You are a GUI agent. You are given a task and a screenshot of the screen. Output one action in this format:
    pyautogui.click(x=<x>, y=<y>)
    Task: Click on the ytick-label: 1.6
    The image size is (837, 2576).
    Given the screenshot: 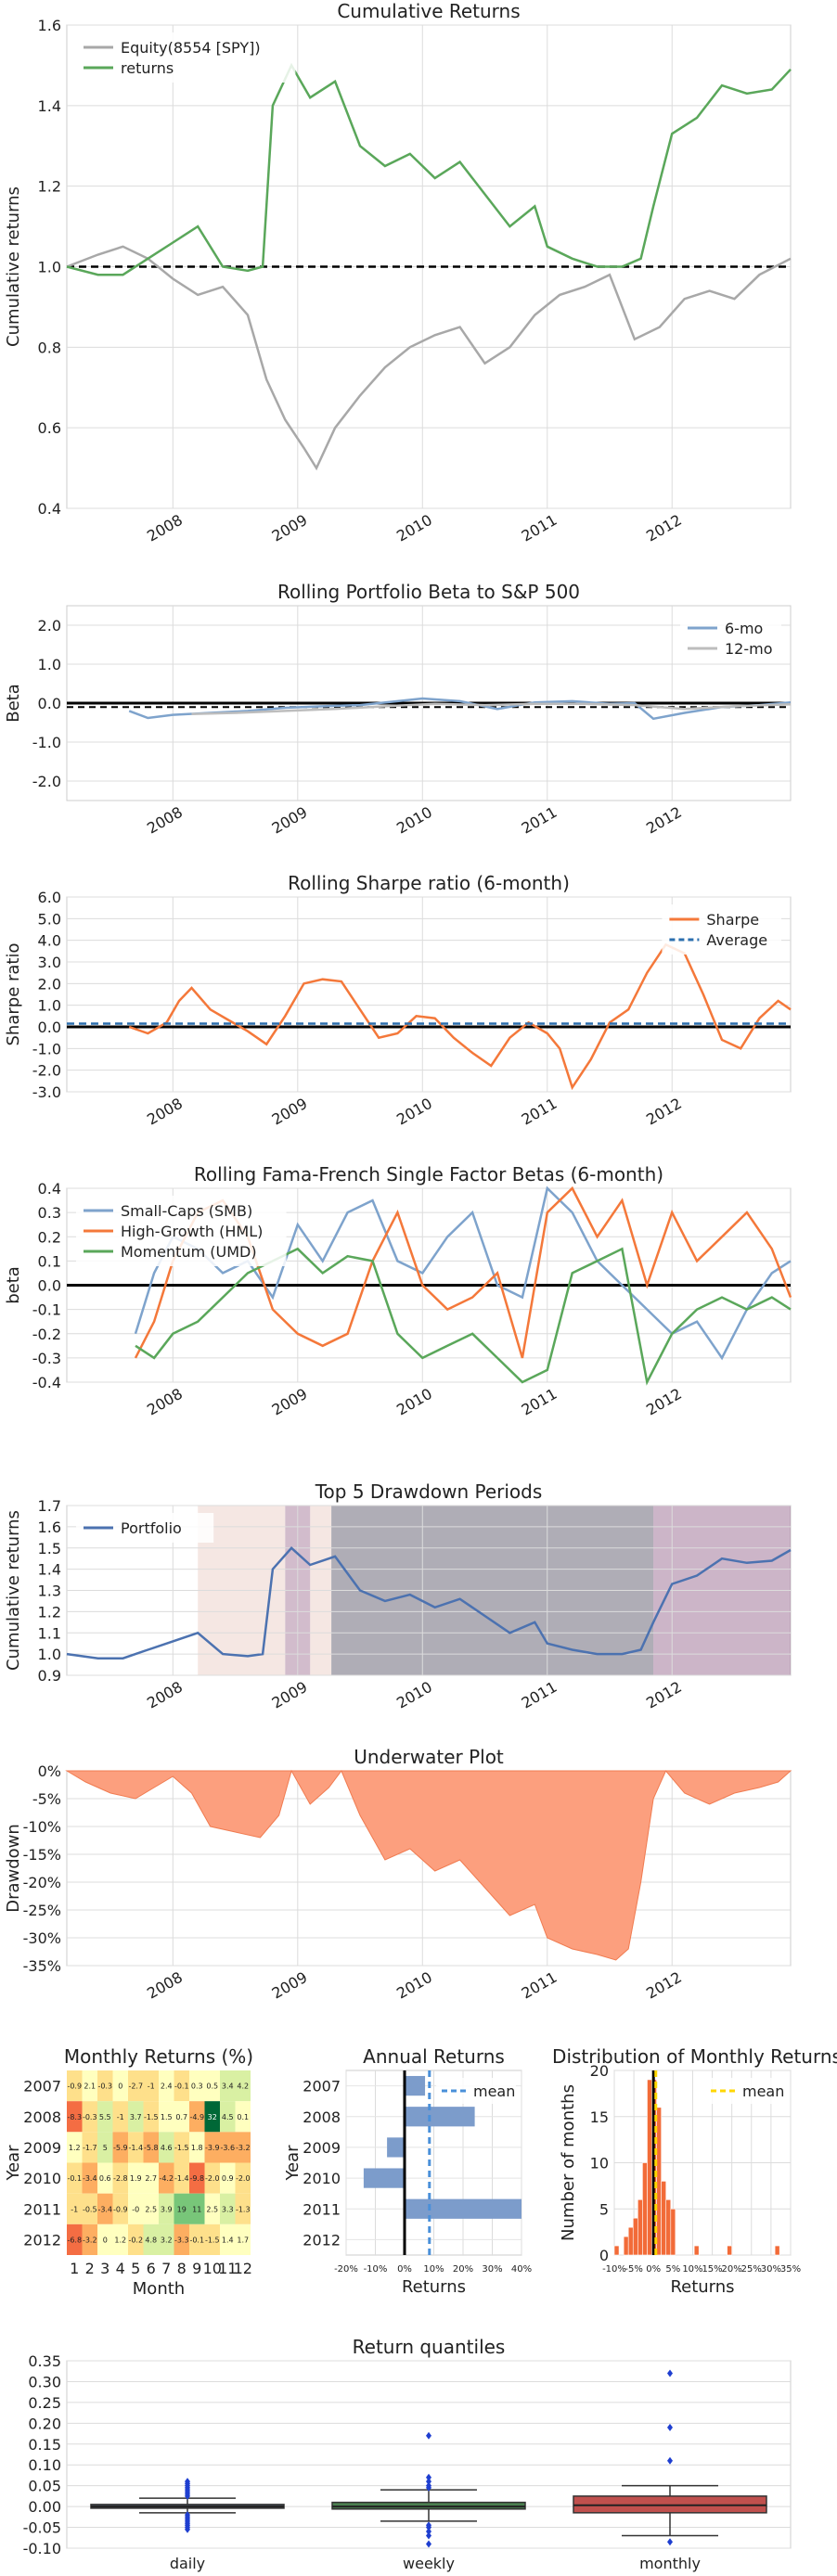 What is the action you would take?
    pyautogui.click(x=49, y=1527)
    